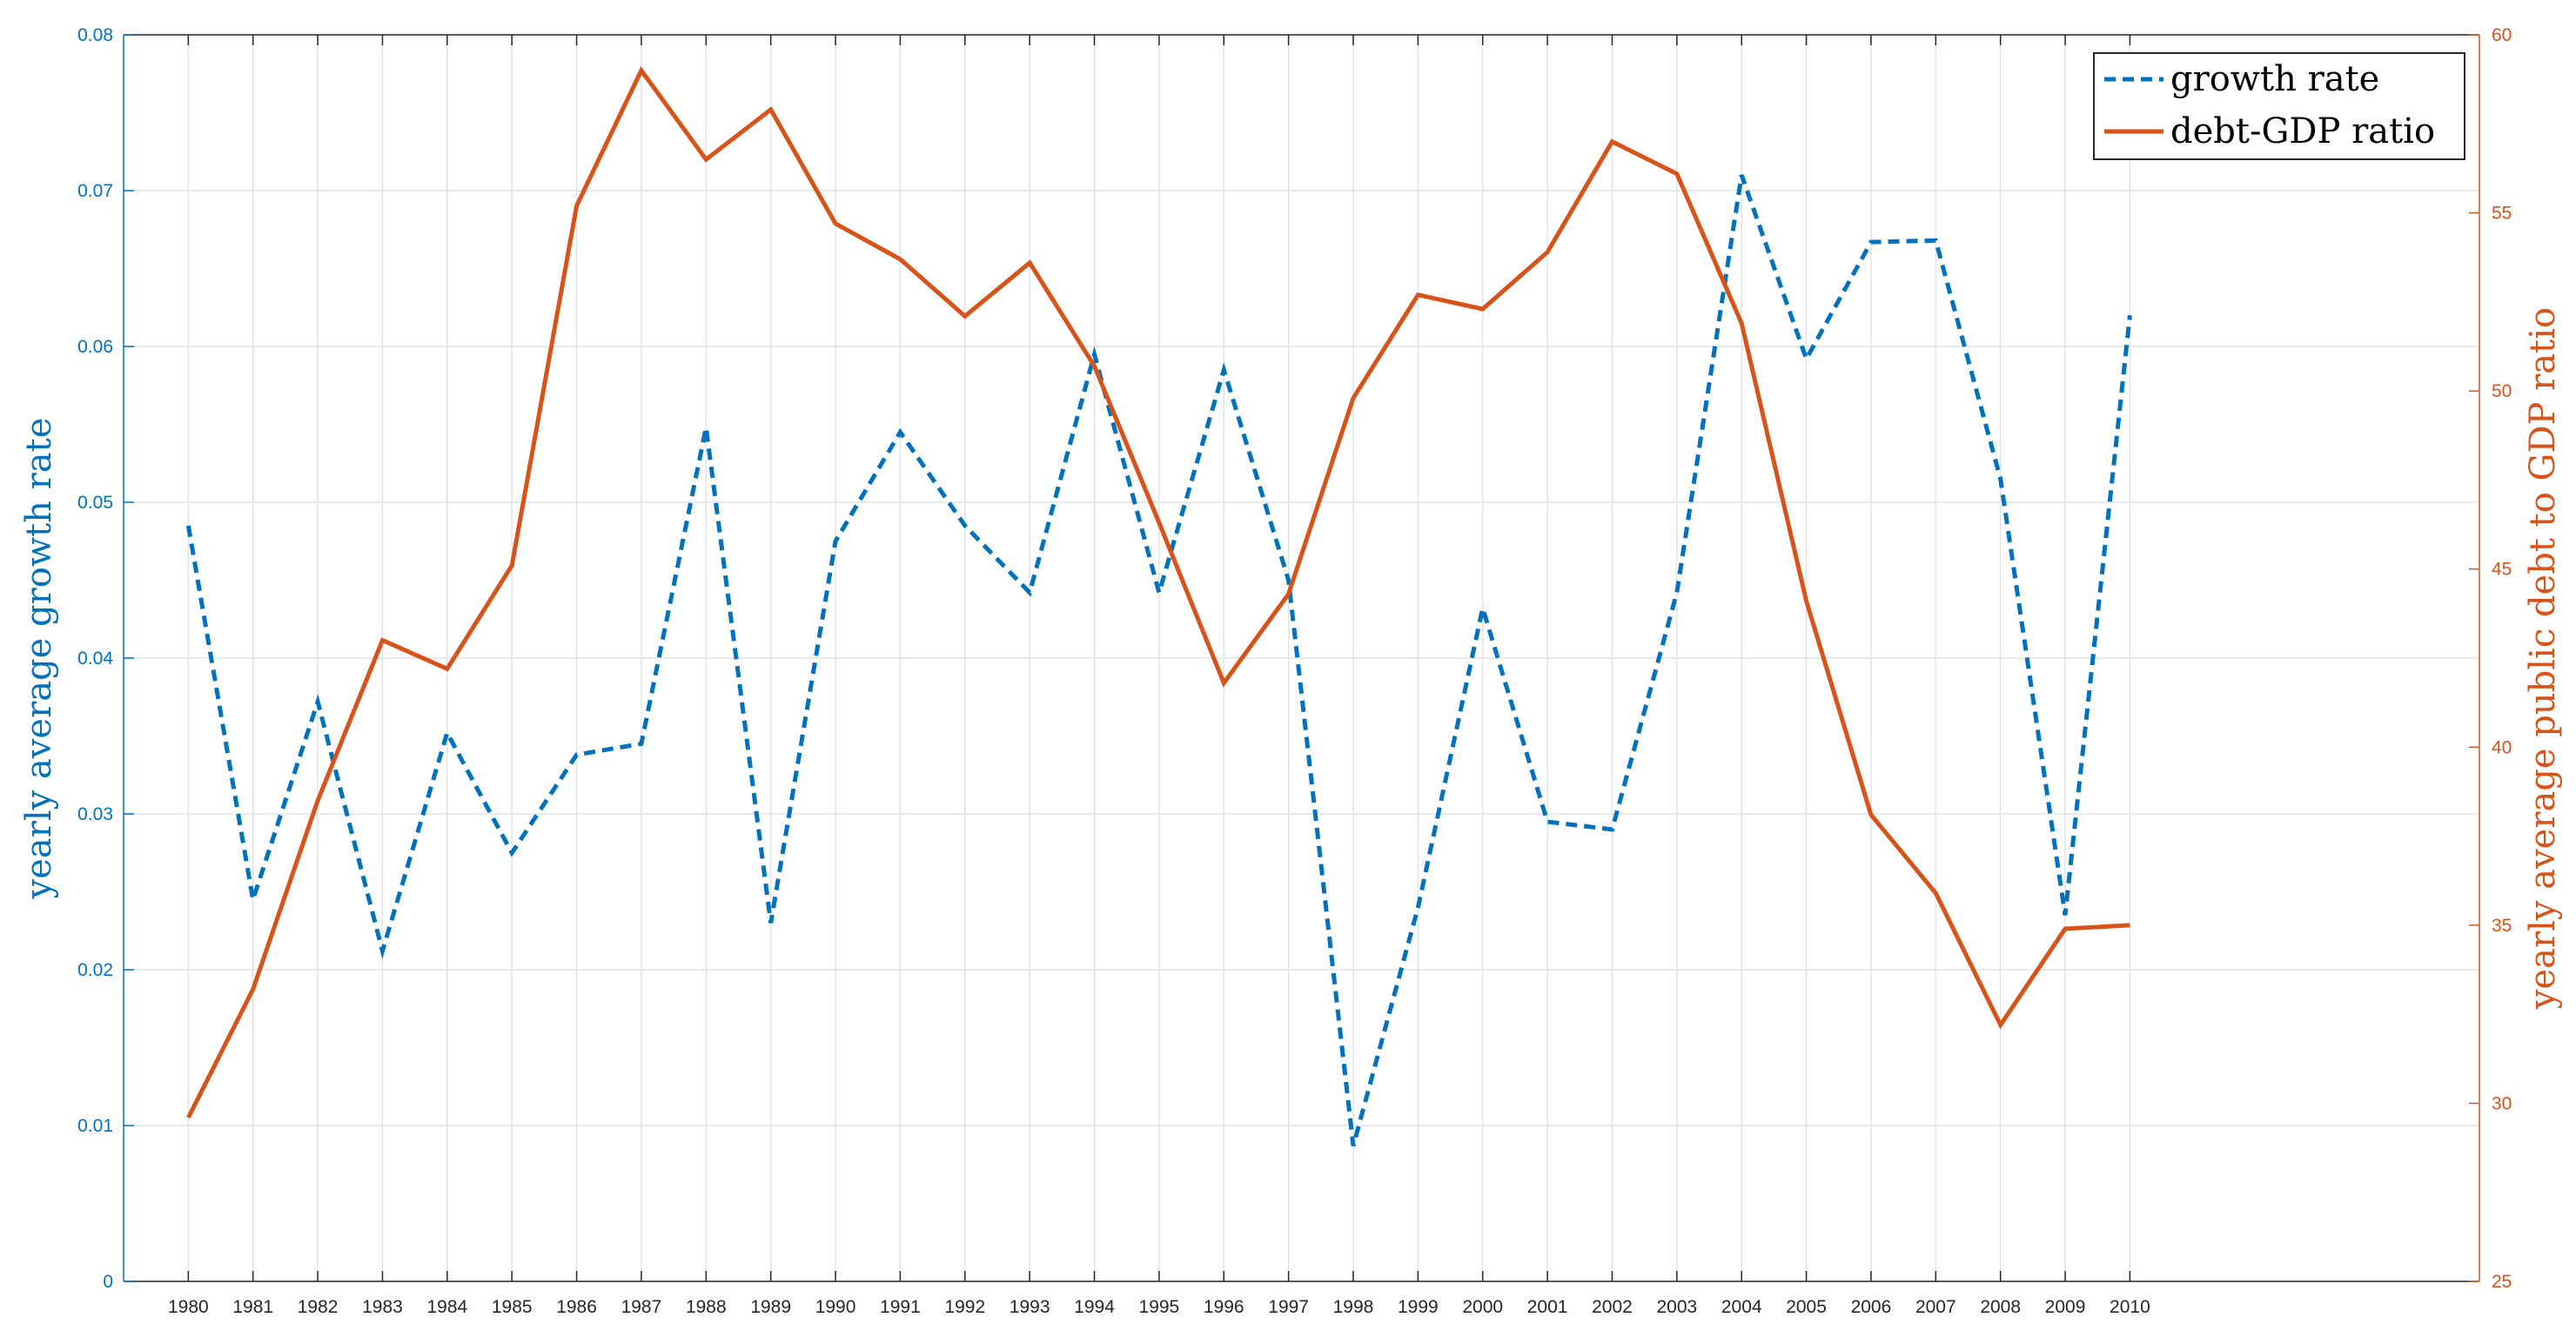 Image resolution: width=2576 pixels, height=1331 pixels. I want to click on x-tick-label: 1988, so click(706, 1307).